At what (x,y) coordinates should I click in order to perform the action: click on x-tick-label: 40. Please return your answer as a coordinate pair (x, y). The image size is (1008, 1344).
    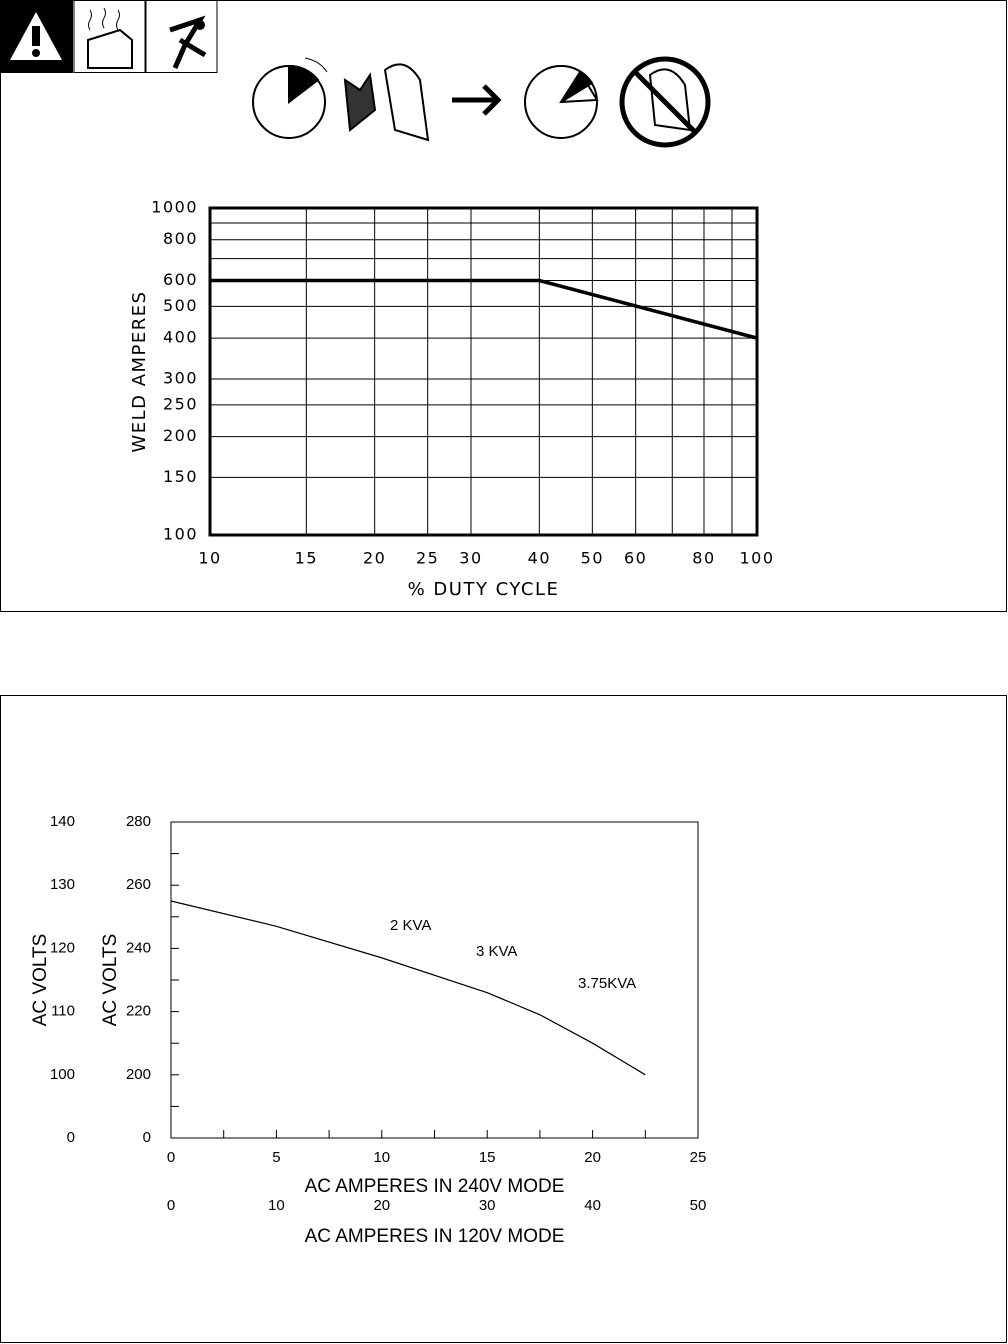
    Looking at the image, I should click on (539, 558).